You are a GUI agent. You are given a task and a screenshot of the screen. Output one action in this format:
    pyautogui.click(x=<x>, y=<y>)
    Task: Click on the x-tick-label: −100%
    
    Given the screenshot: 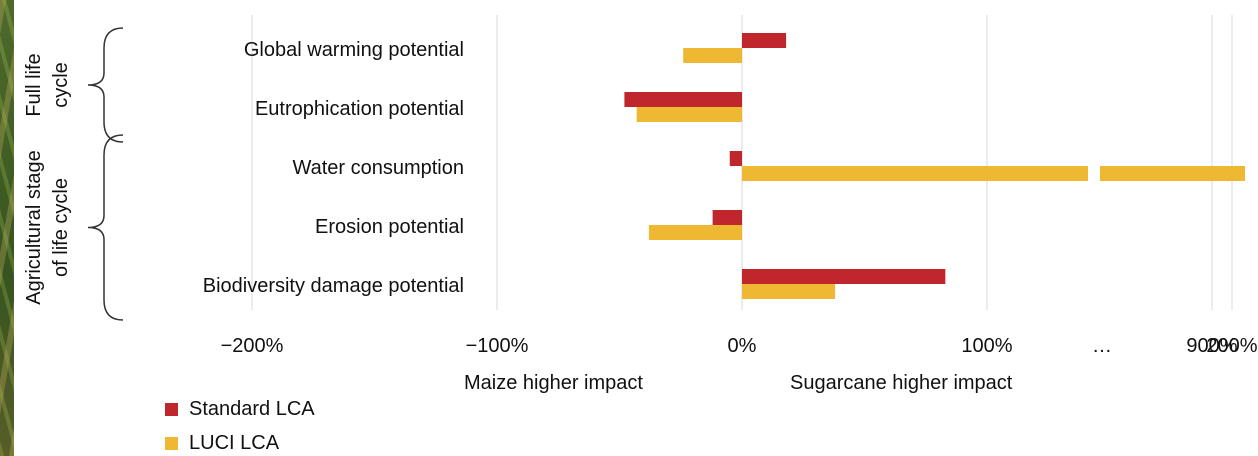 What is the action you would take?
    pyautogui.click(x=497, y=346)
    